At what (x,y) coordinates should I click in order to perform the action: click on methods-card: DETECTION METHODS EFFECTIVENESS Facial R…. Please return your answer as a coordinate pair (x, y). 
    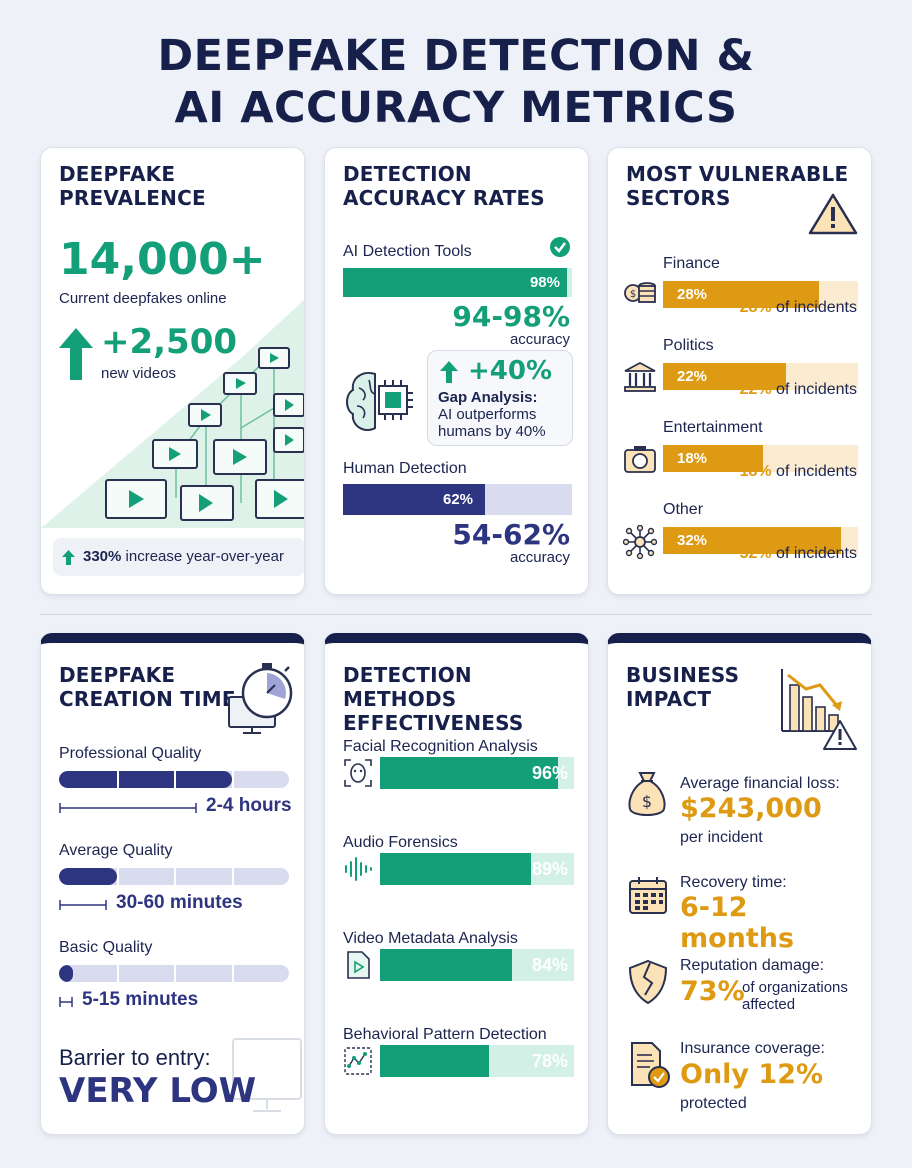
    Looking at the image, I should click on (456, 884).